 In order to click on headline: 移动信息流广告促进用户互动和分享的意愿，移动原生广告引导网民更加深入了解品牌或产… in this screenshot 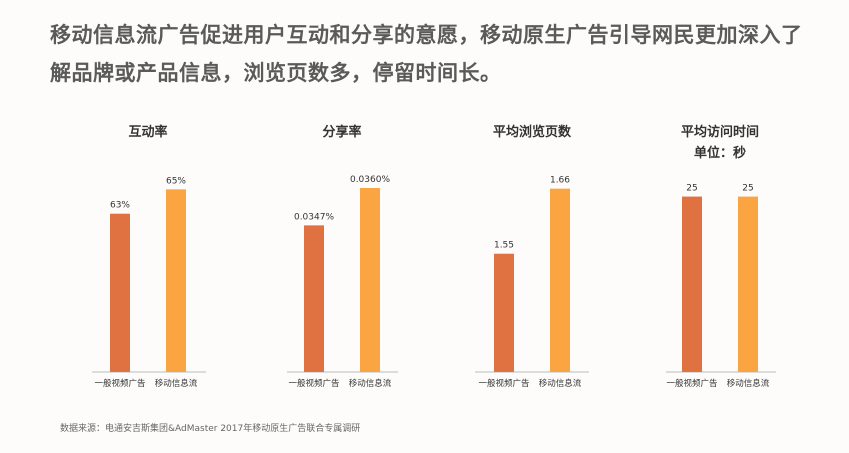, I will do `click(426, 54)`.